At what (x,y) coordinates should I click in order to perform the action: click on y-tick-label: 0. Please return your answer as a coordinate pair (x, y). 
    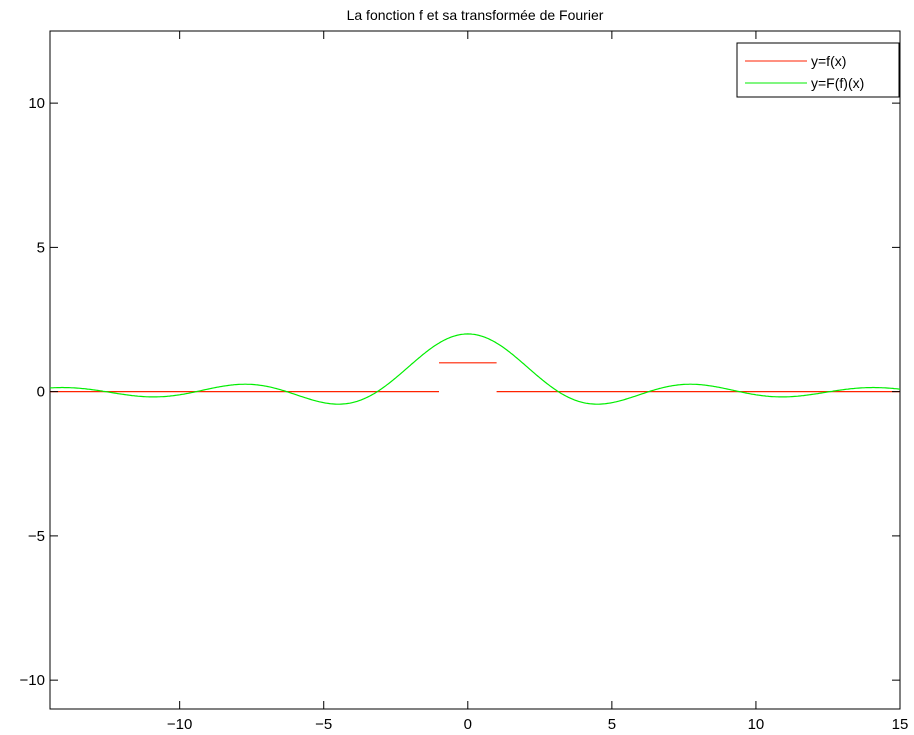
    Looking at the image, I should click on (41, 392).